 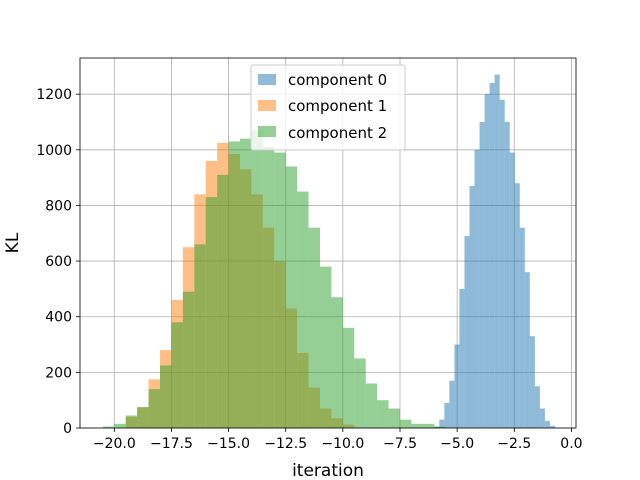 I want to click on x-tick-label: −10.0, so click(x=342, y=444).